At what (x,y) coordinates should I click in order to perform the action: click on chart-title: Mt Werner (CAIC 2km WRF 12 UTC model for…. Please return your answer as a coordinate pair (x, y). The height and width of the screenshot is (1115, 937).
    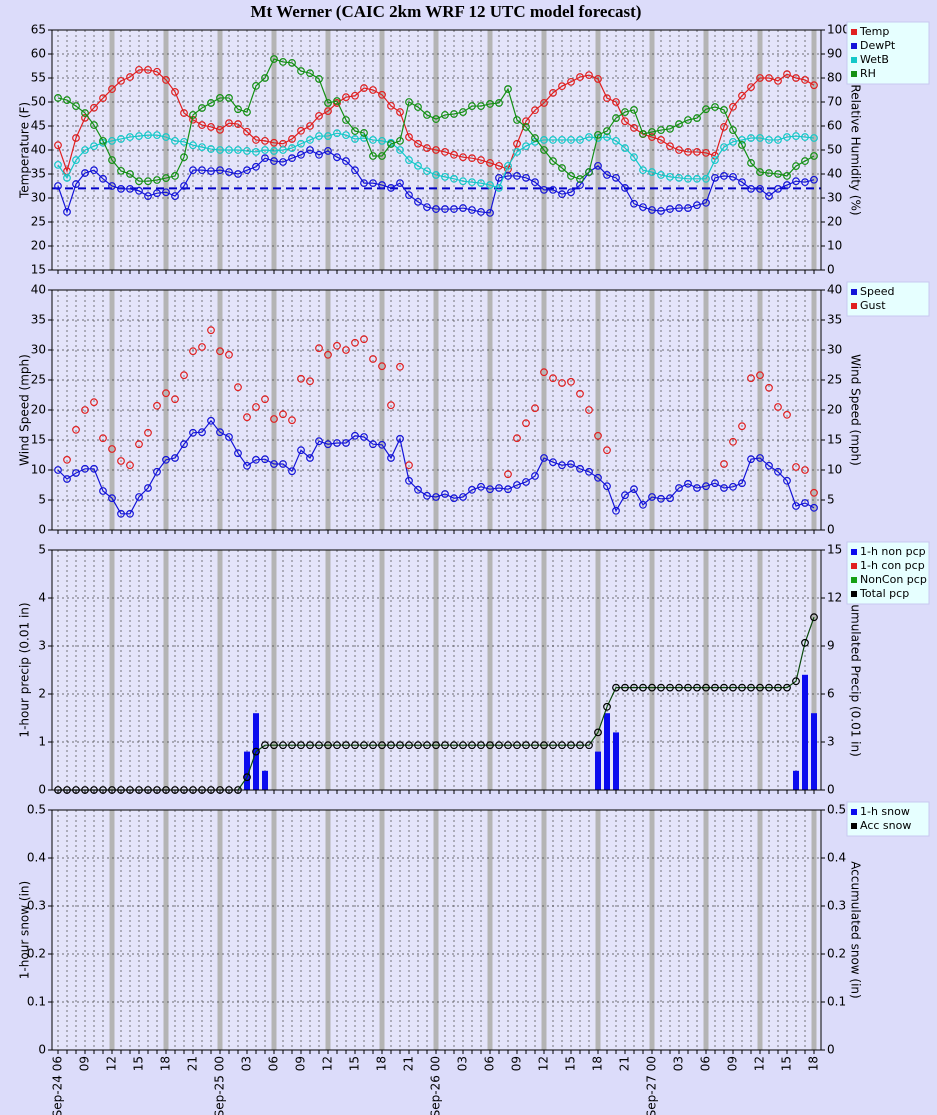
    Looking at the image, I should click on (446, 11).